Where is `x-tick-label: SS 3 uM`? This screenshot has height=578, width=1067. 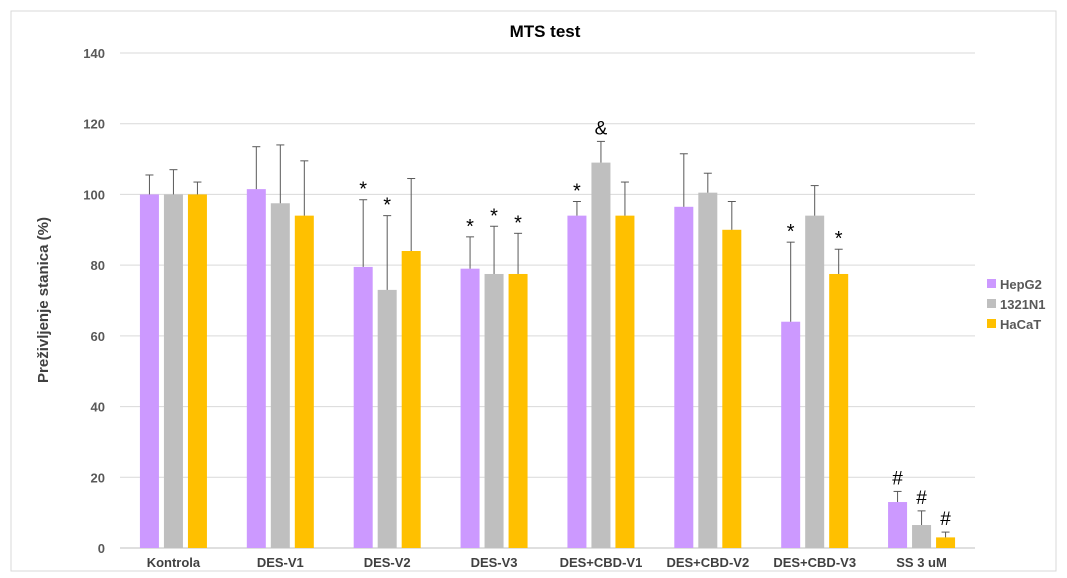 x-tick-label: SS 3 uM is located at coordinates (921, 562).